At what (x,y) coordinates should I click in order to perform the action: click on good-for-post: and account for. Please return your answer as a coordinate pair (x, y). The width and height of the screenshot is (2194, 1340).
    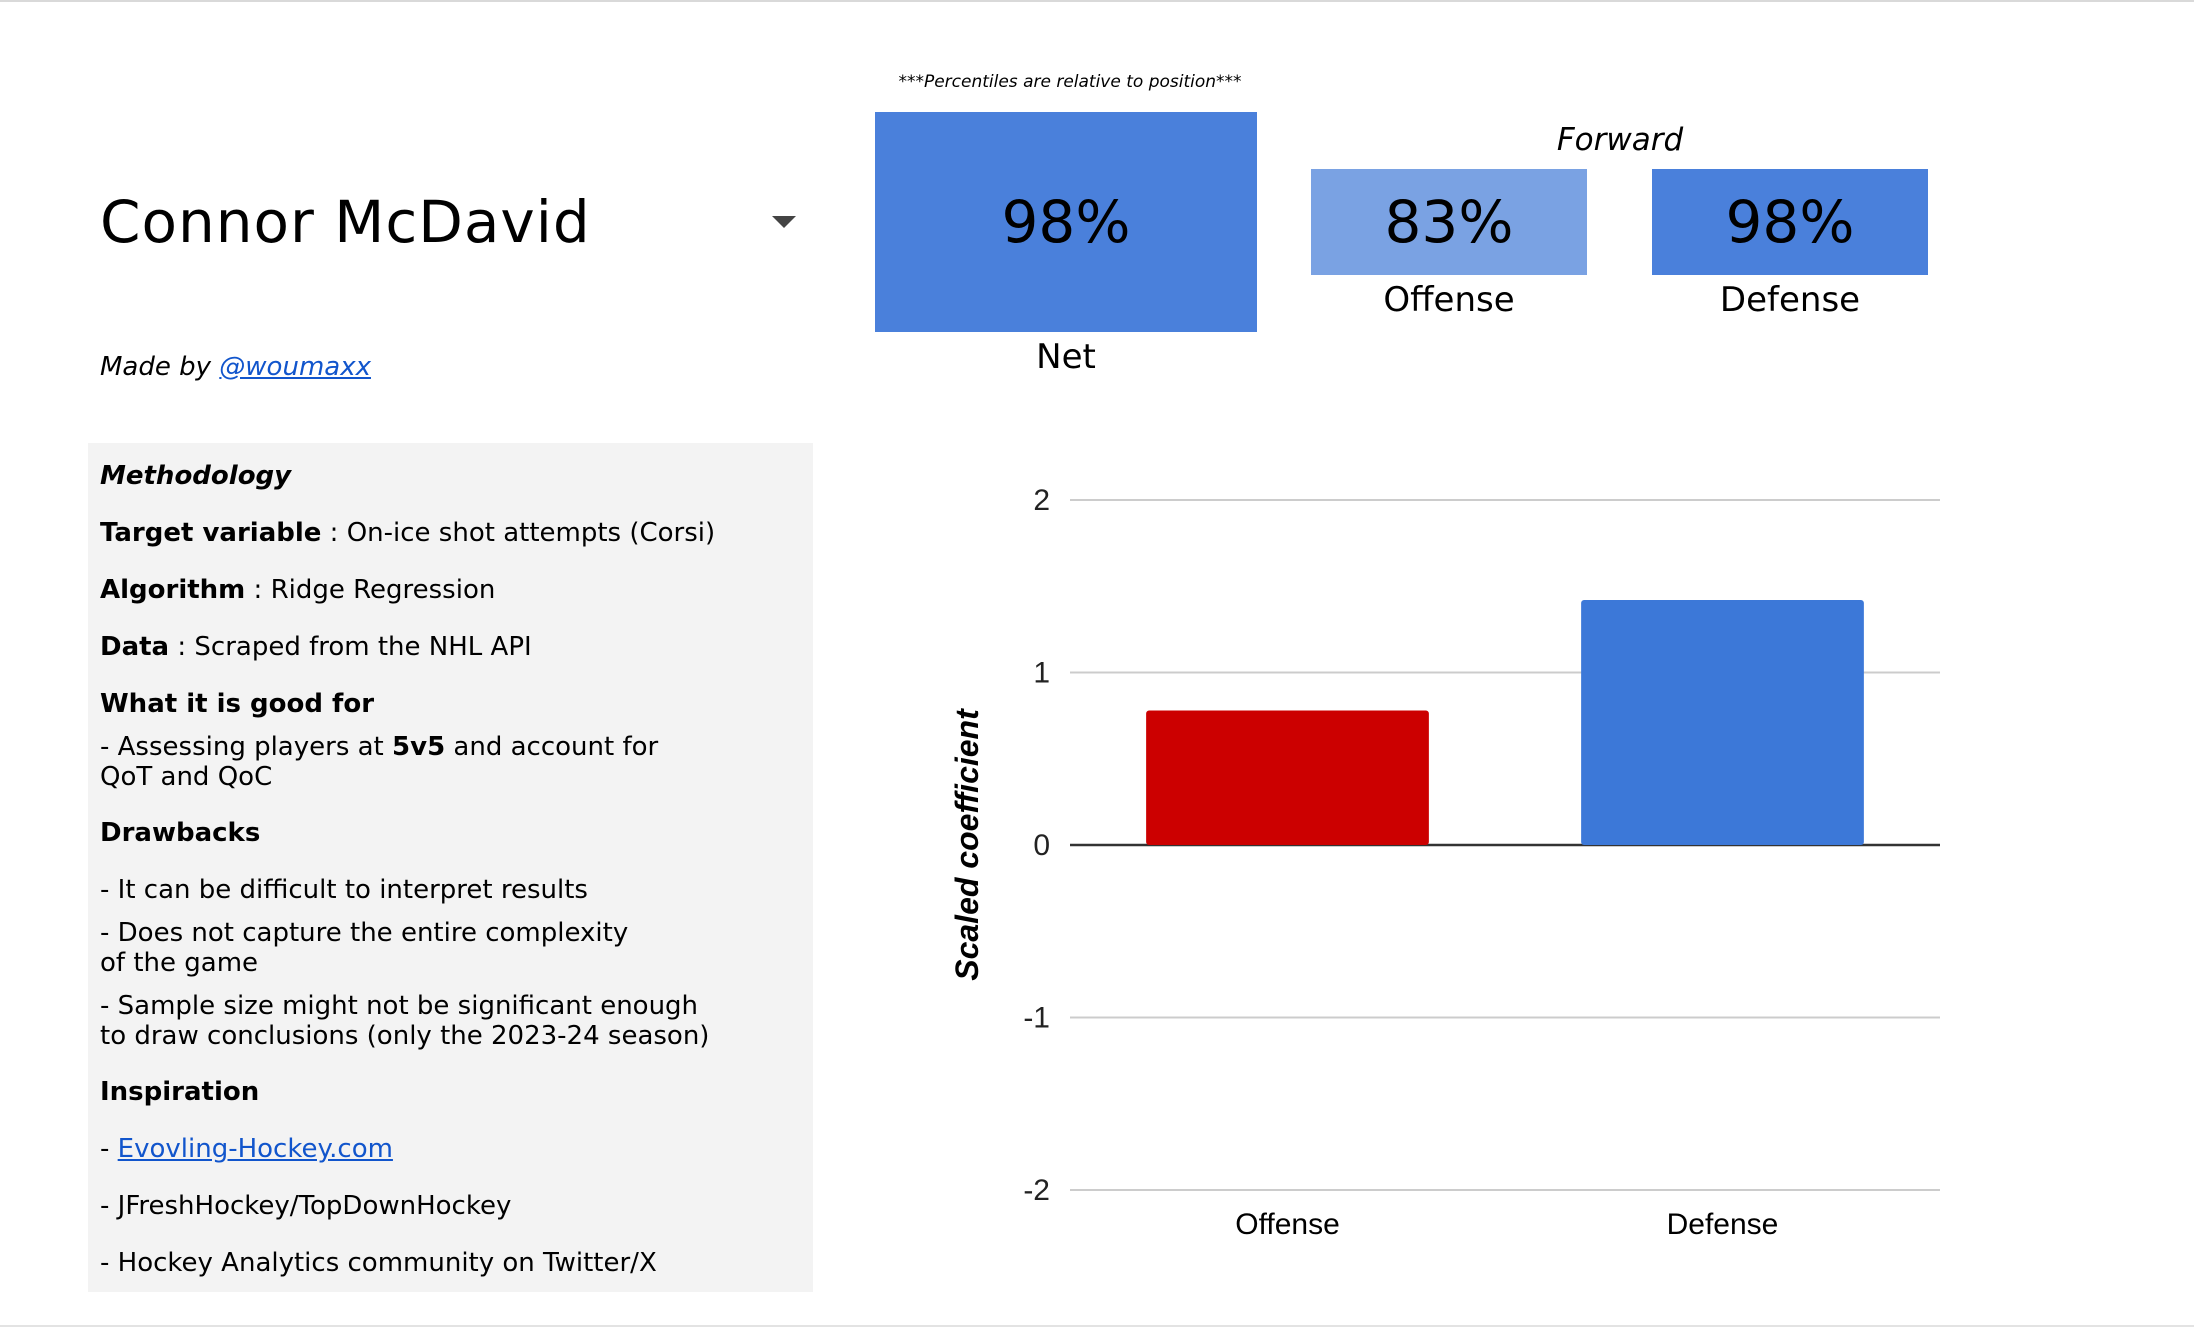
    Looking at the image, I should click on (552, 747).